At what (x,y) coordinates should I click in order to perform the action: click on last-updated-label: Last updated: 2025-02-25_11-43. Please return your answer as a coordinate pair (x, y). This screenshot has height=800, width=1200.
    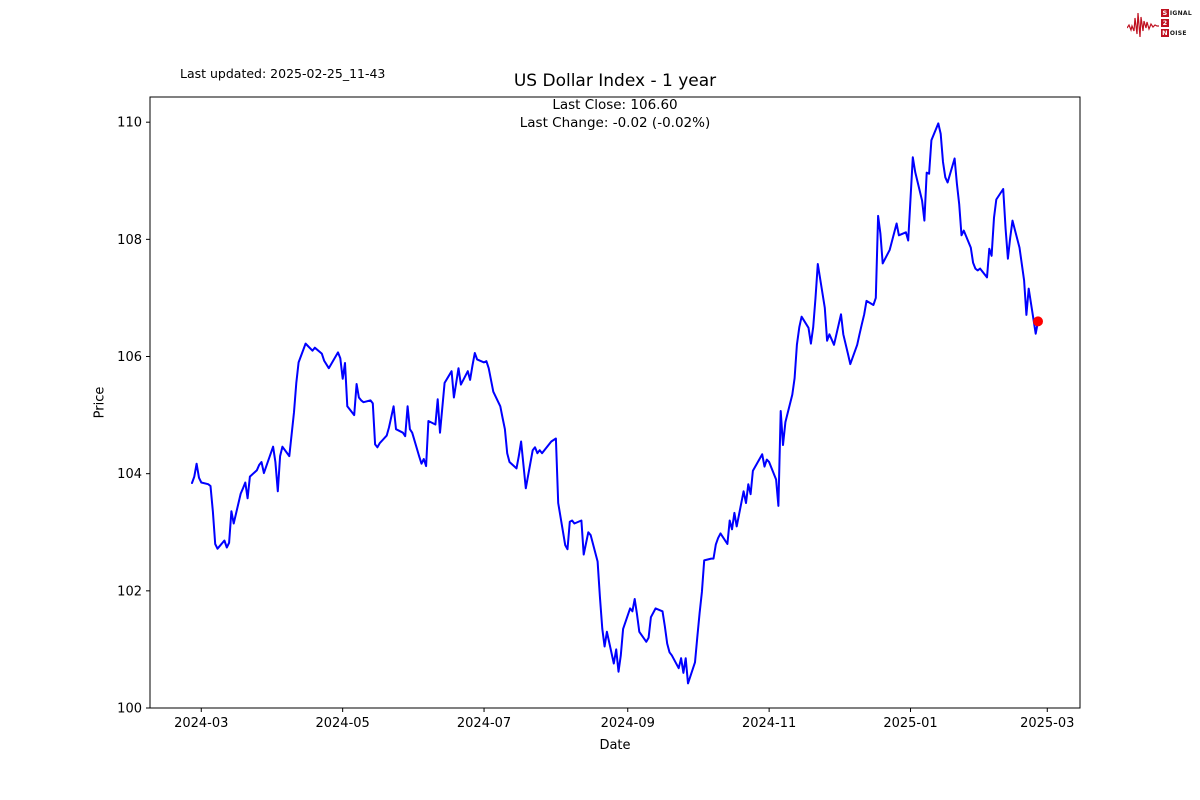
    Looking at the image, I should click on (283, 73).